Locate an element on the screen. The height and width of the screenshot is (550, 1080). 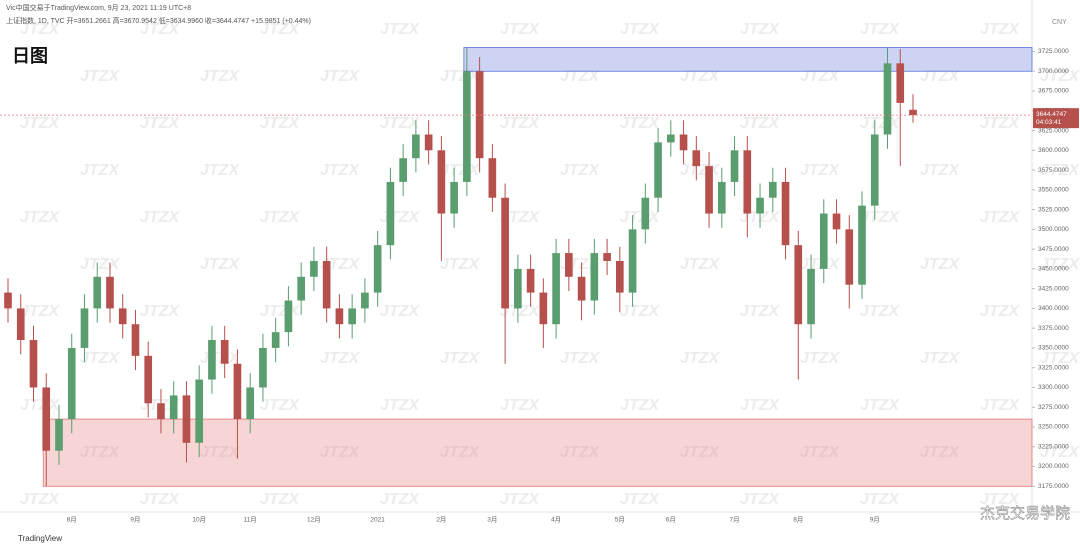
x-tick-label: 7月 is located at coordinates (734, 520).